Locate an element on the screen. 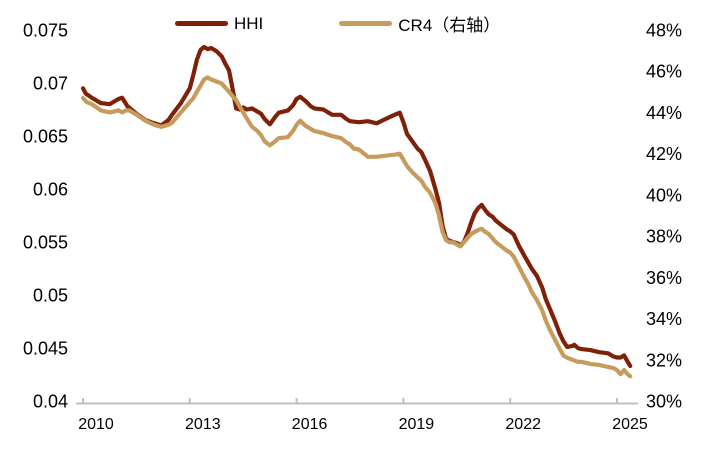  left-axis-tick-label: 0.07 is located at coordinates (50, 84).